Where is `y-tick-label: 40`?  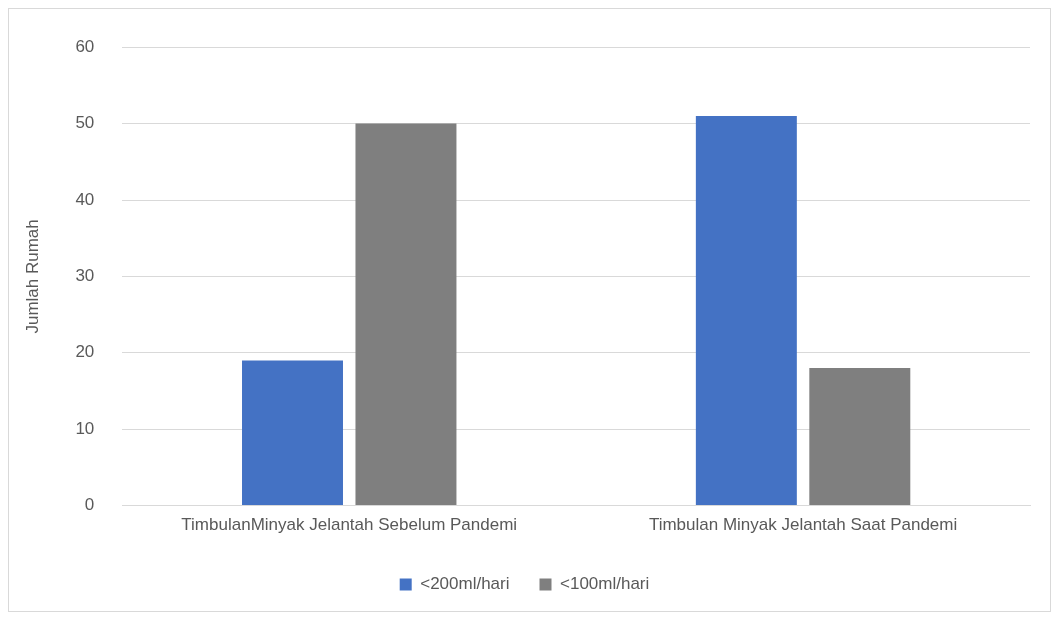
y-tick-label: 40 is located at coordinates (85, 199).